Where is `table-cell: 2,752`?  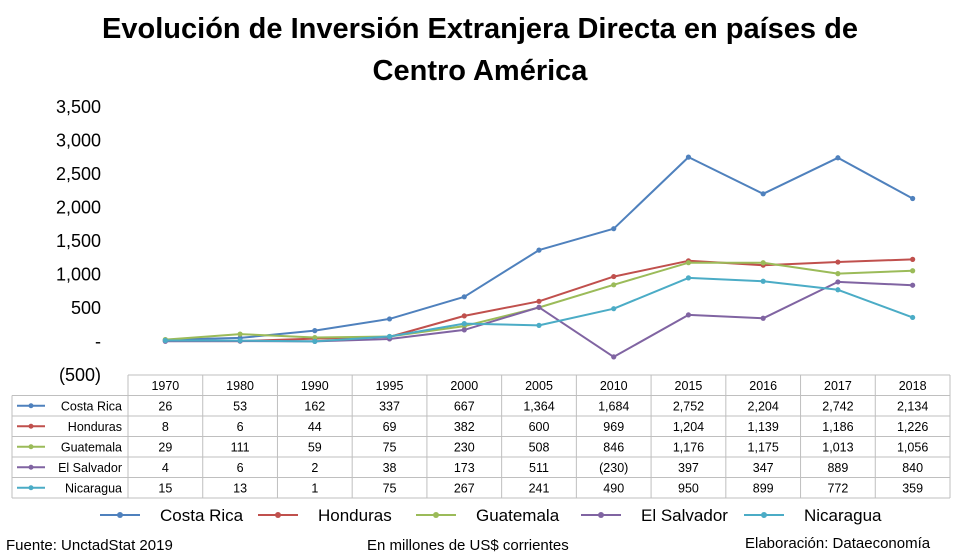
table-cell: 2,752 is located at coordinates (688, 406).